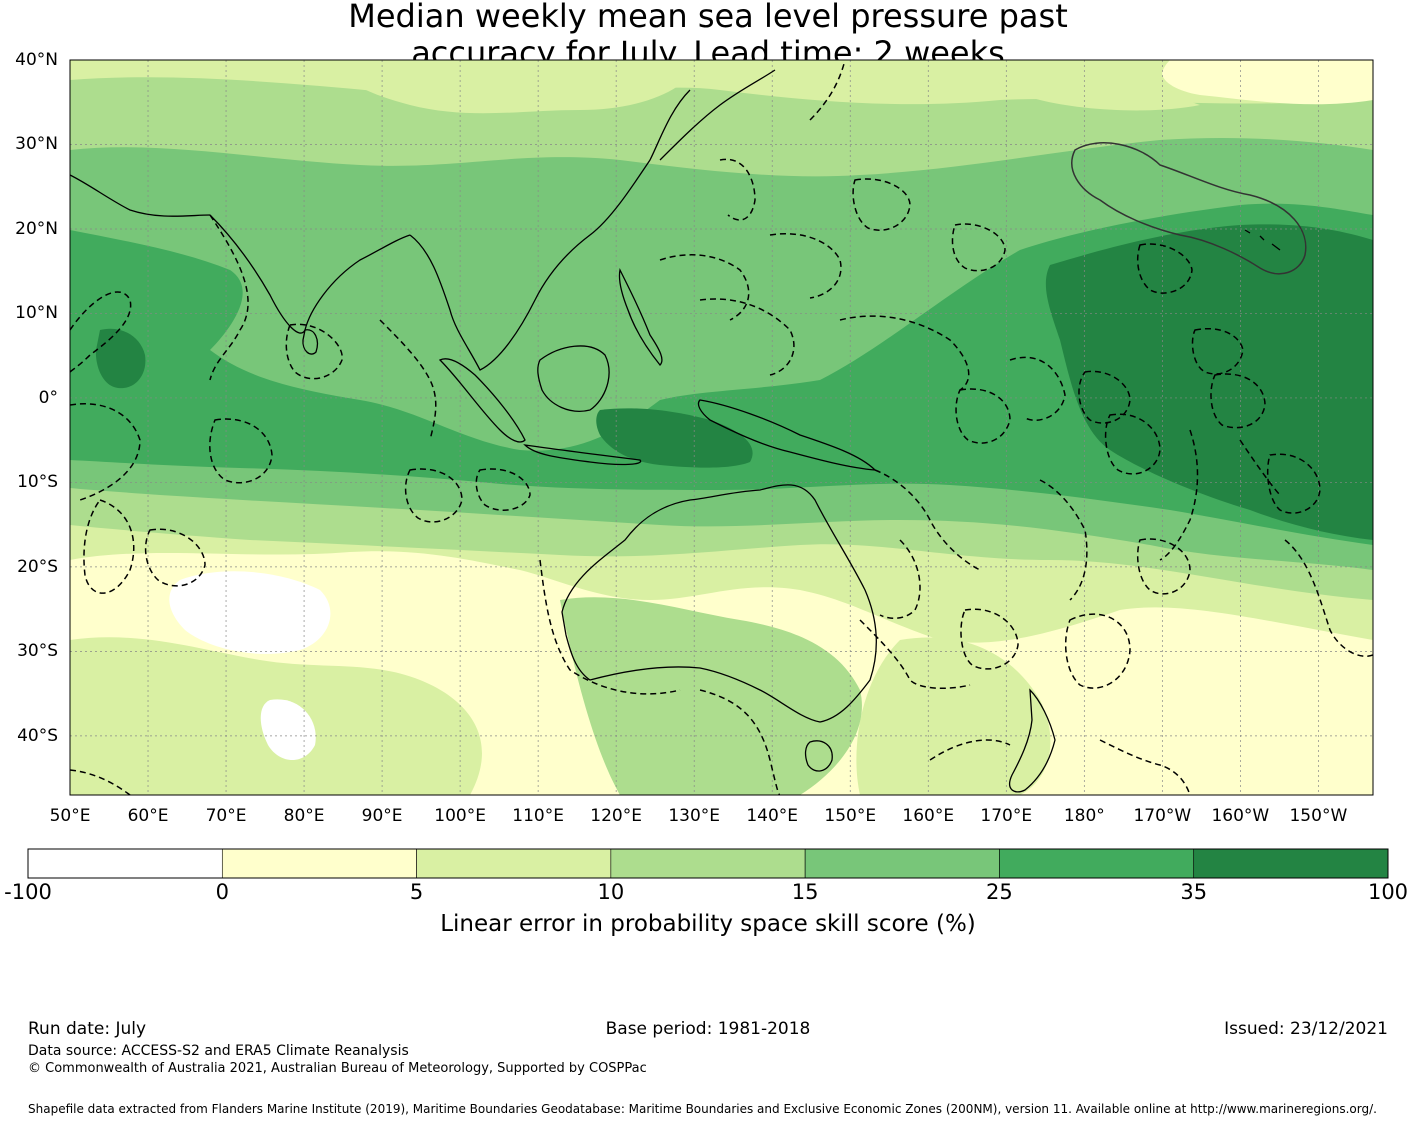  I want to click on longitude-label: 130°E, so click(694, 816).